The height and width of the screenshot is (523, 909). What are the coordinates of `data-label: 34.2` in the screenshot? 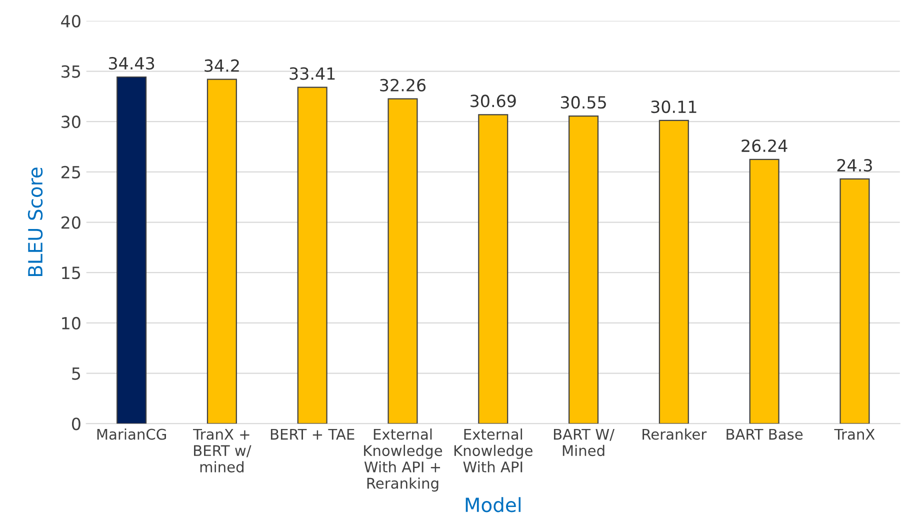 It's located at (221, 65).